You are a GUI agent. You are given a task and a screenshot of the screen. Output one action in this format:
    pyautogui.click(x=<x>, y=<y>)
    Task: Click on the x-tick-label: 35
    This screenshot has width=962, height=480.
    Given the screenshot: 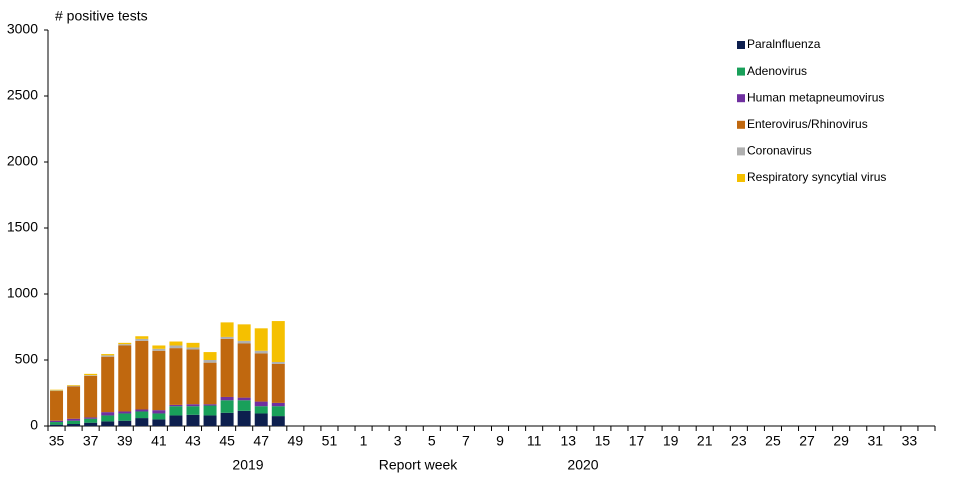 What is the action you would take?
    pyautogui.click(x=57, y=441)
    